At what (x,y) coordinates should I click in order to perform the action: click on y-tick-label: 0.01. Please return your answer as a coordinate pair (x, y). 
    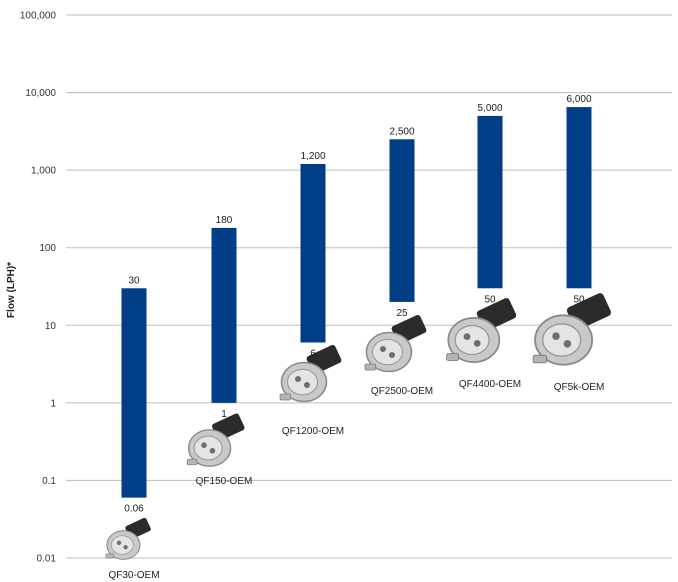
    Looking at the image, I should click on (47, 559).